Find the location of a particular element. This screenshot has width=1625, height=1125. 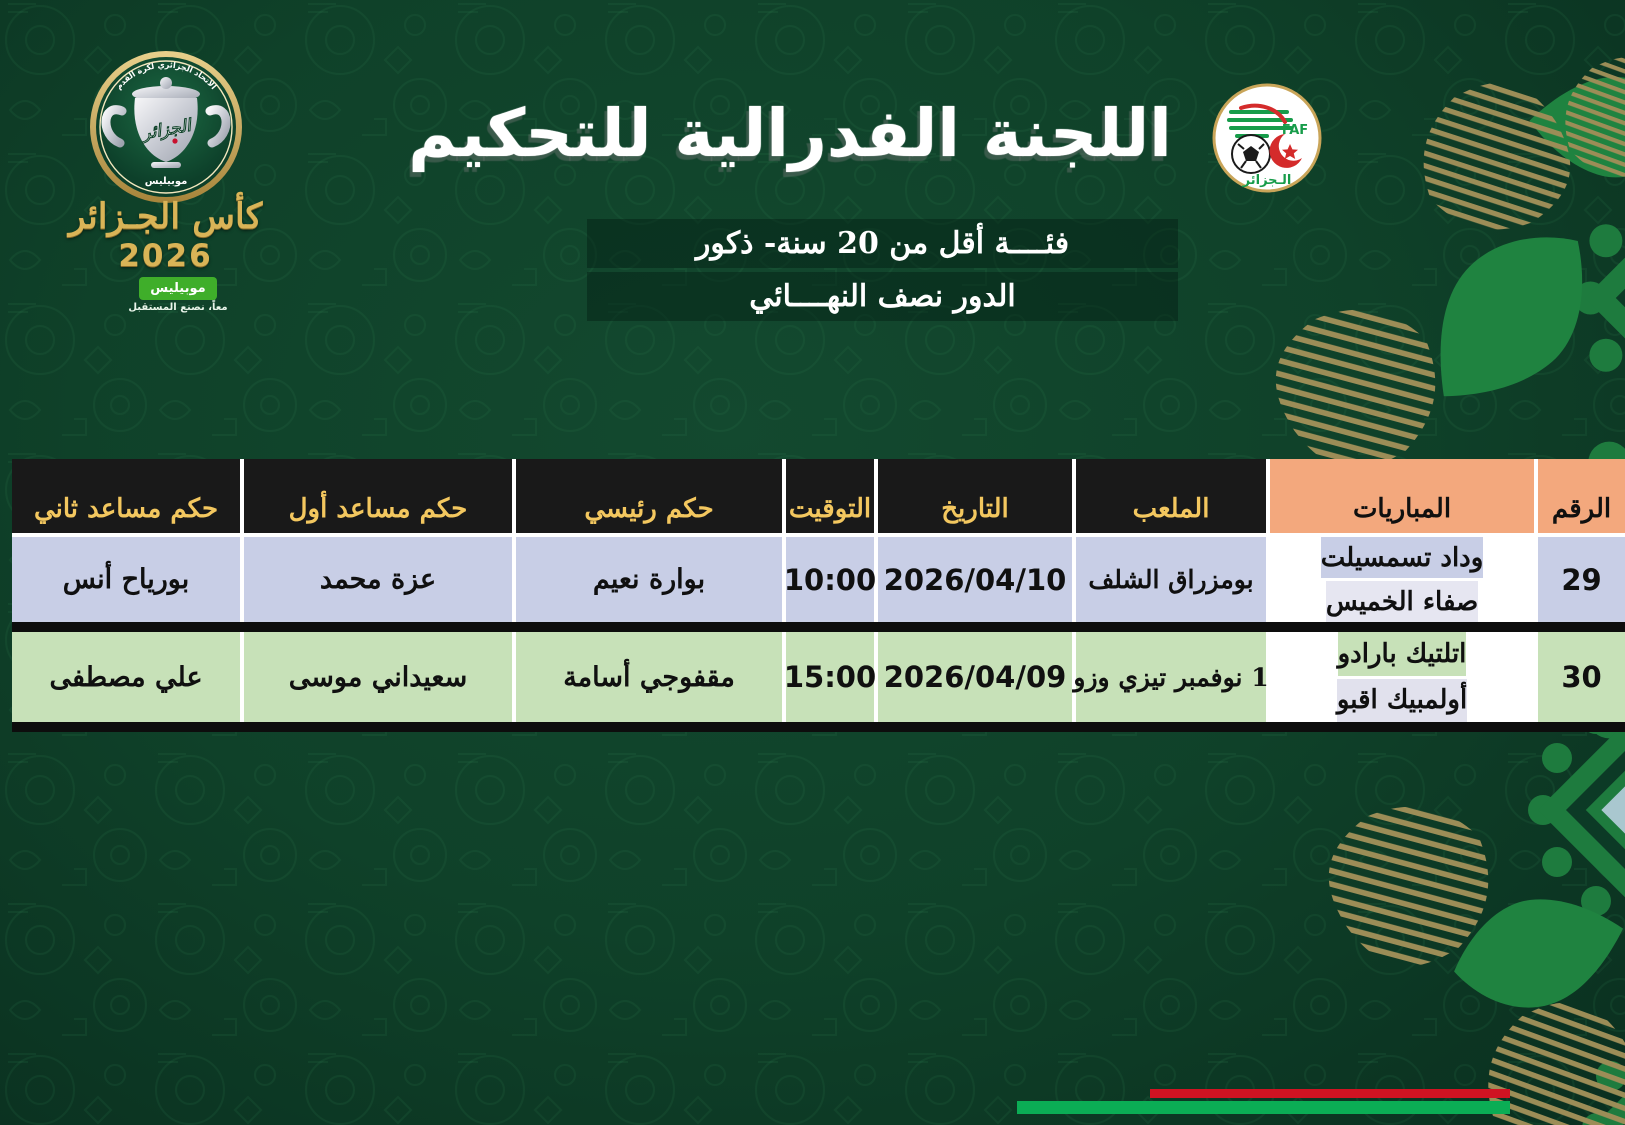

cell-date: 2026/04/09 is located at coordinates (975, 677).